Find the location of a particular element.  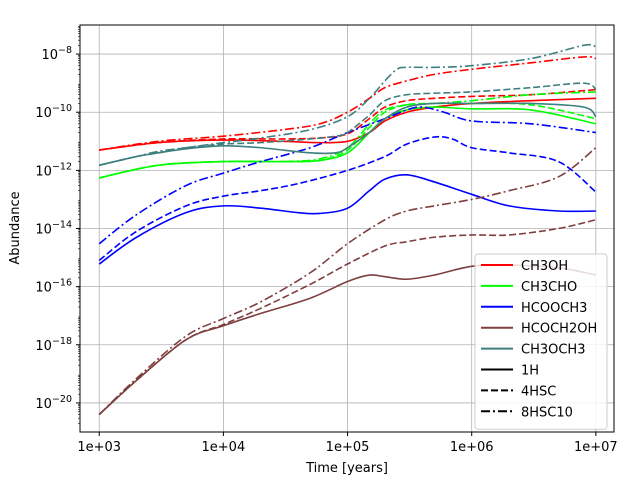

series-line-ch3och3-4hsc is located at coordinates (348, 124).